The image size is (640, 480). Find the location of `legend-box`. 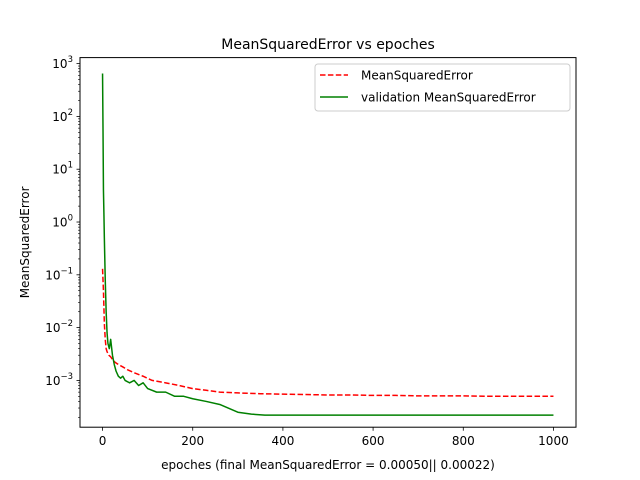

legend-box is located at coordinates (442, 87).